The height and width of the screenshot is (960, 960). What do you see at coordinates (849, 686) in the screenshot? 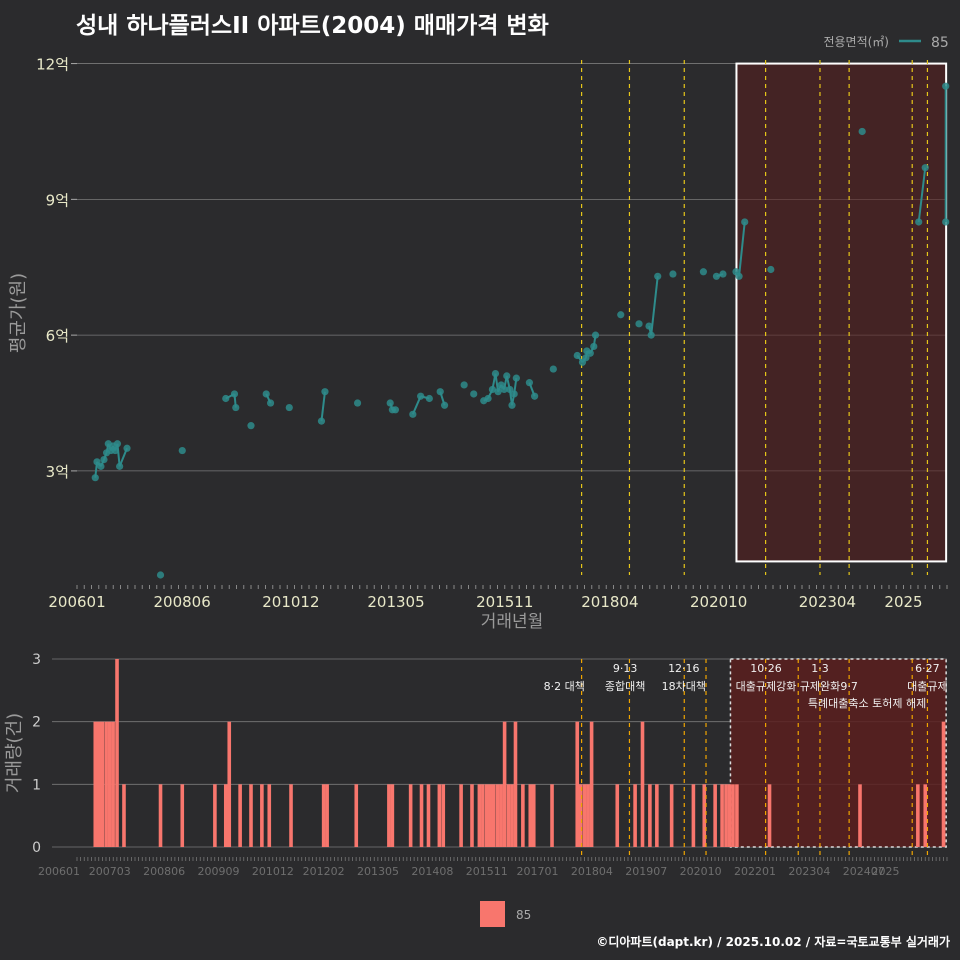
I see `policy-annotation: 9·7` at bounding box center [849, 686].